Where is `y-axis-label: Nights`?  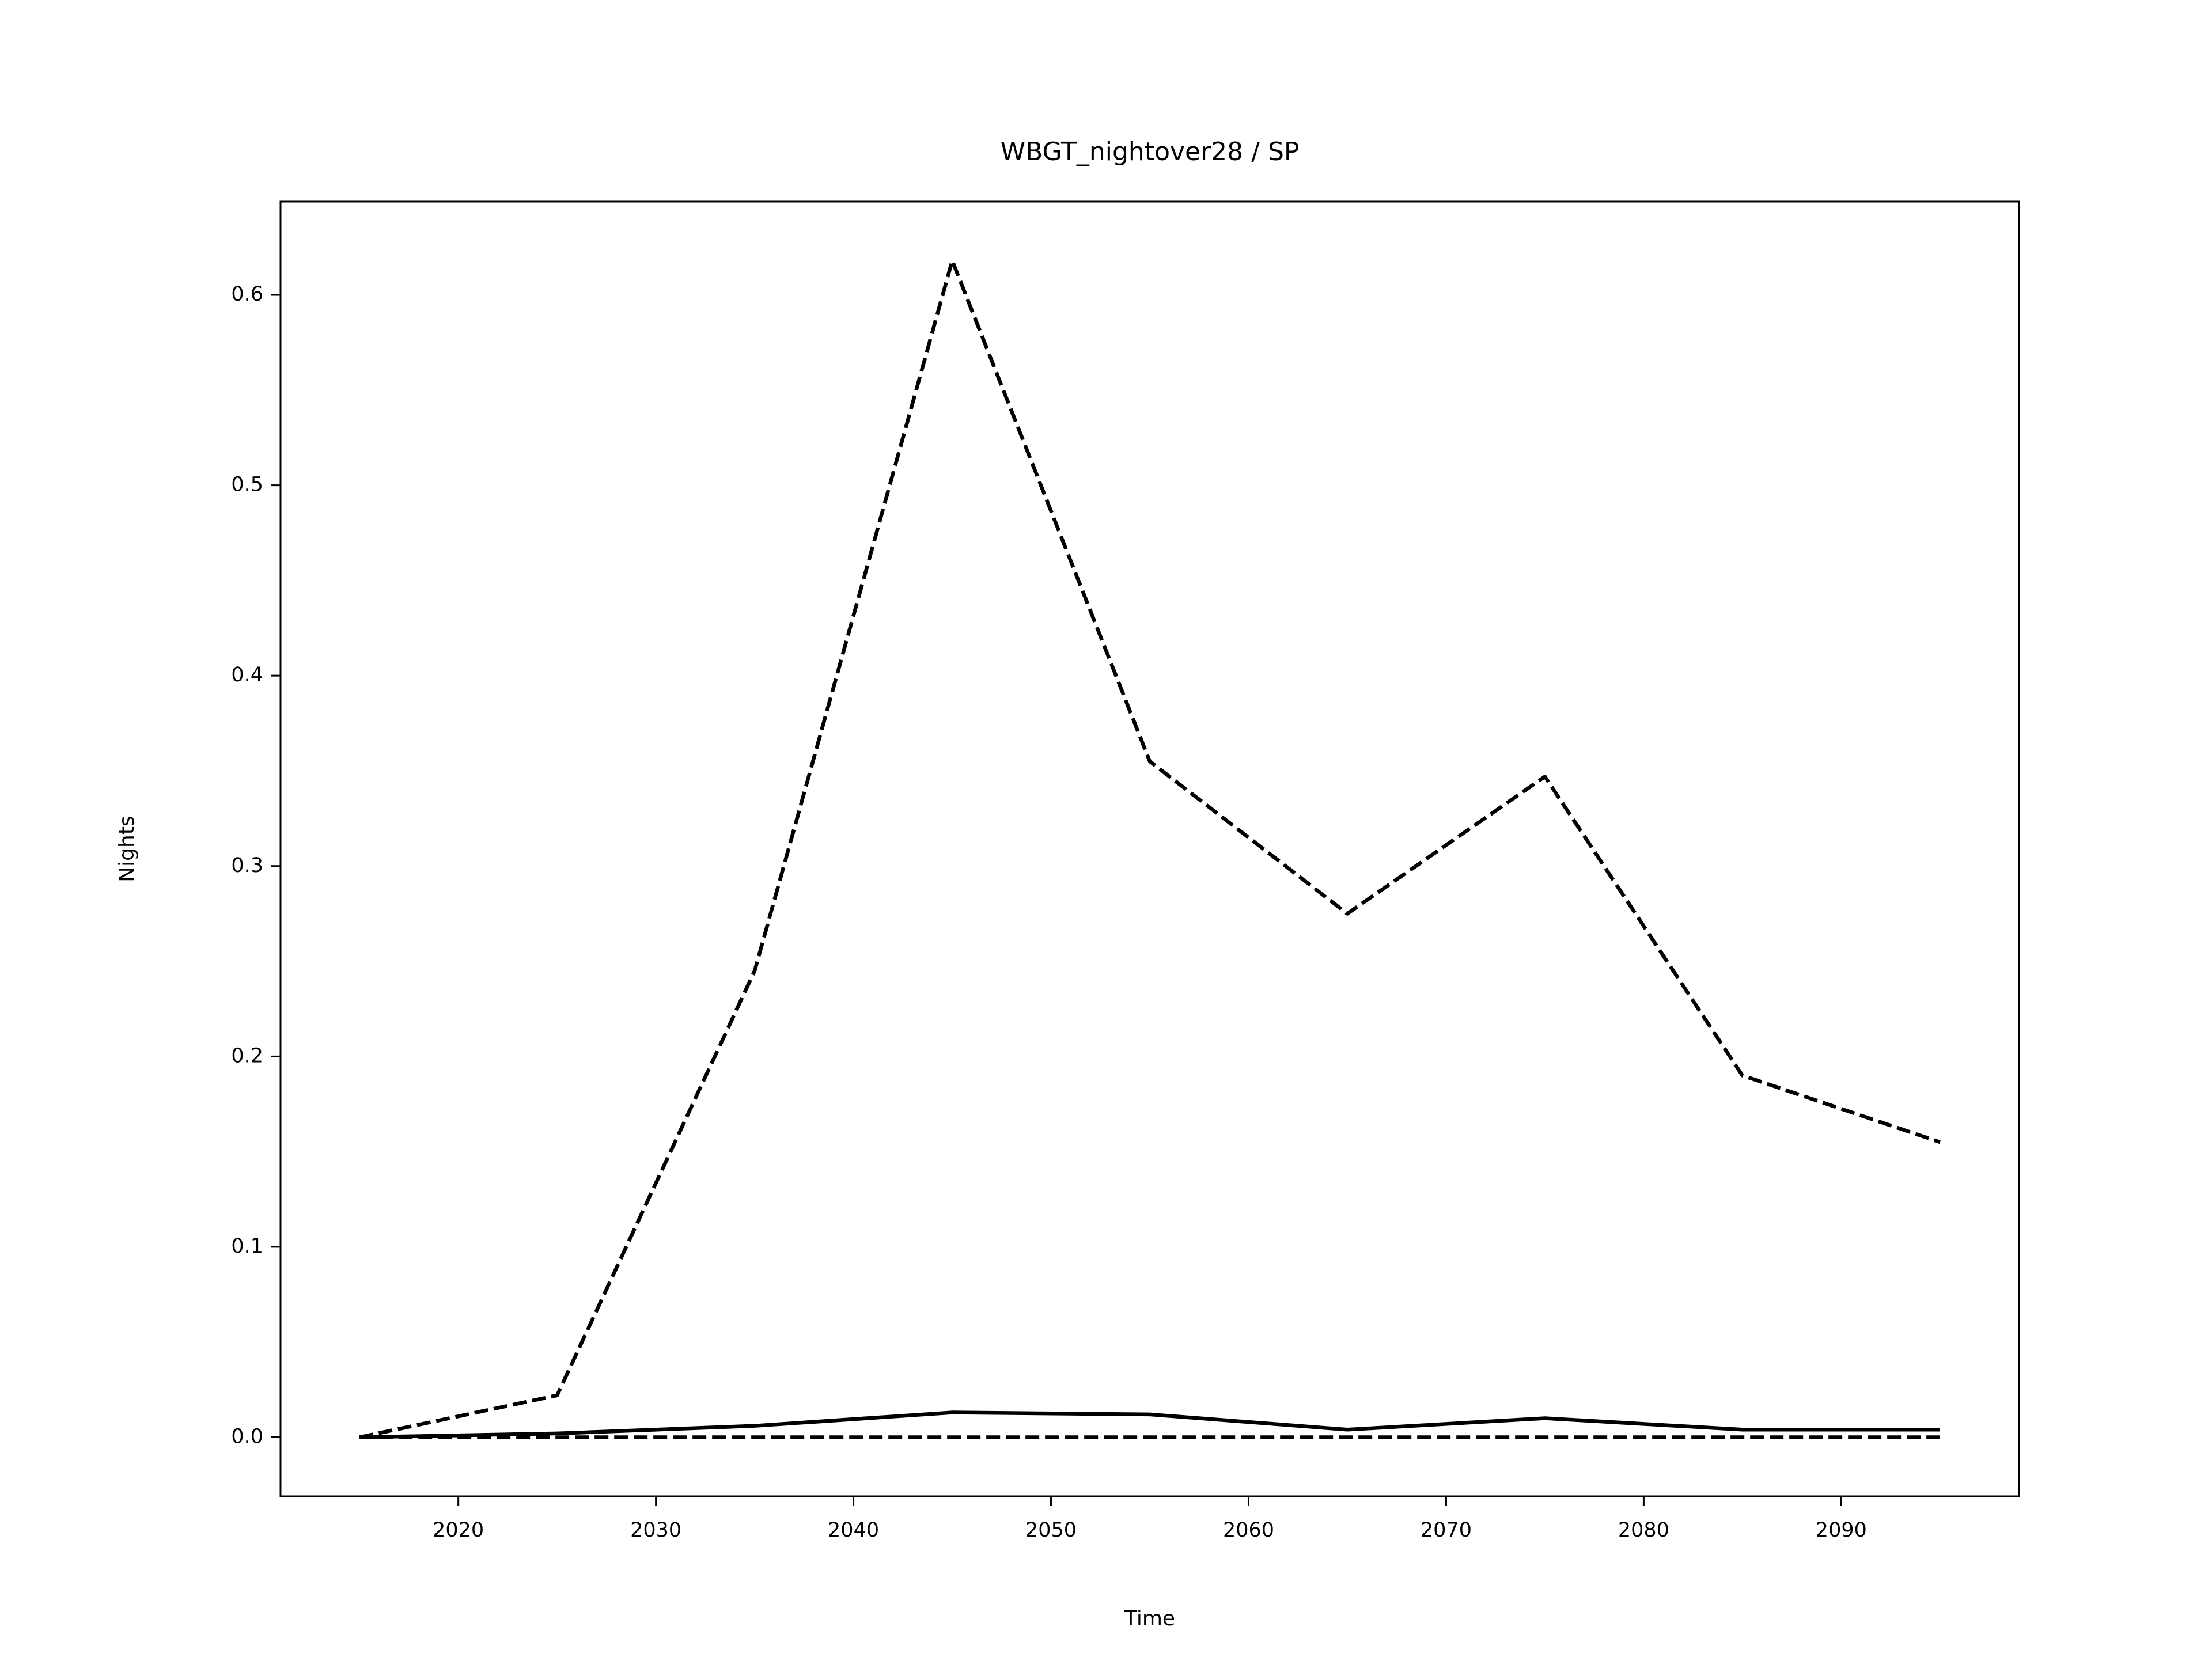
y-axis-label: Nights is located at coordinates (127, 849).